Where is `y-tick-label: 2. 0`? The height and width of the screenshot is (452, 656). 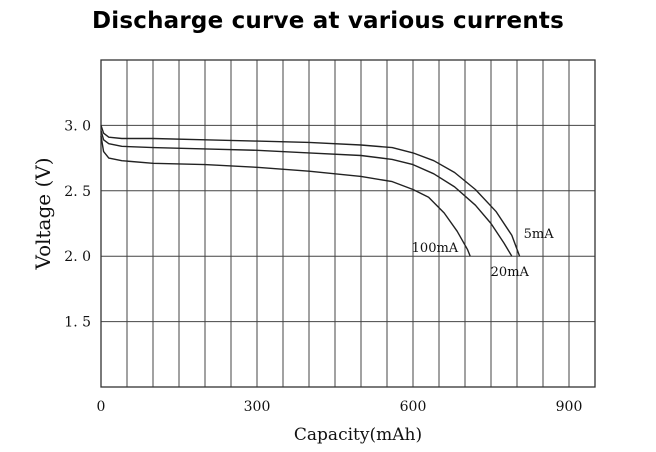 y-tick-label: 2. 0 is located at coordinates (77, 257).